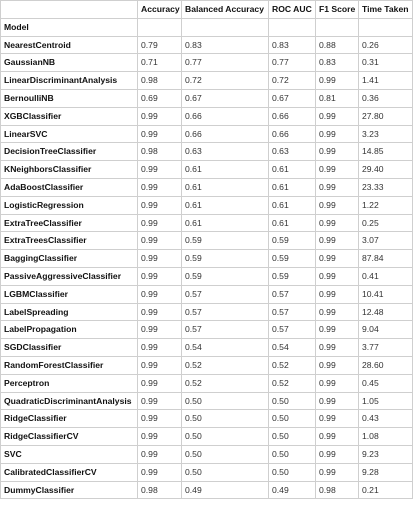 The width and height of the screenshot is (413, 512). I want to click on roc-auc-cell: 0.49, so click(292, 490).